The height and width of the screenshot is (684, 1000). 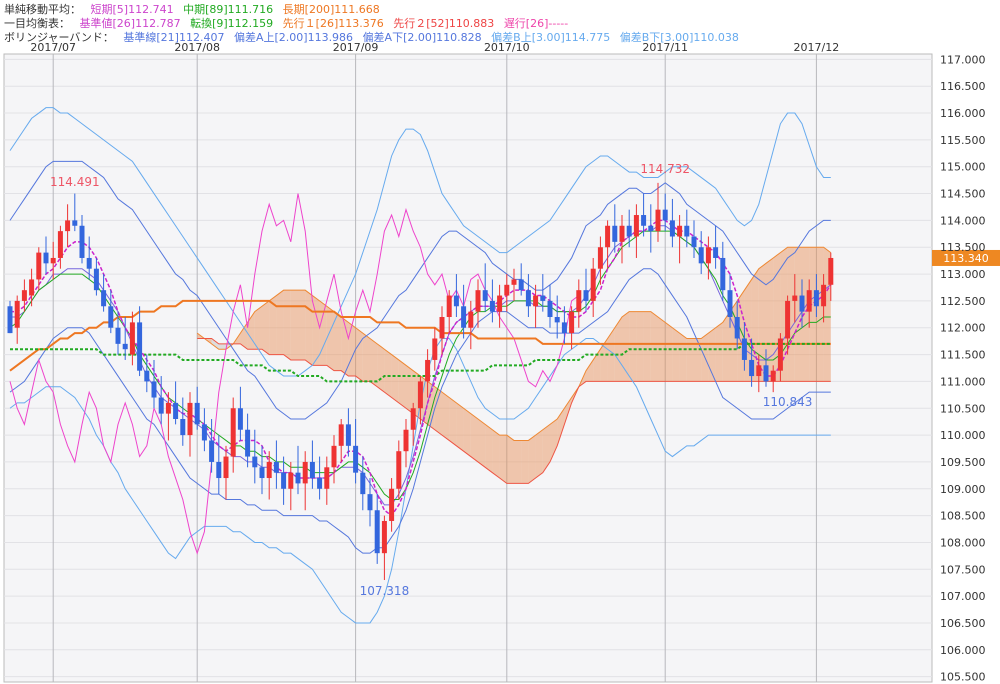 I want to click on x-month-label: 2017/11, so click(x=665, y=47).